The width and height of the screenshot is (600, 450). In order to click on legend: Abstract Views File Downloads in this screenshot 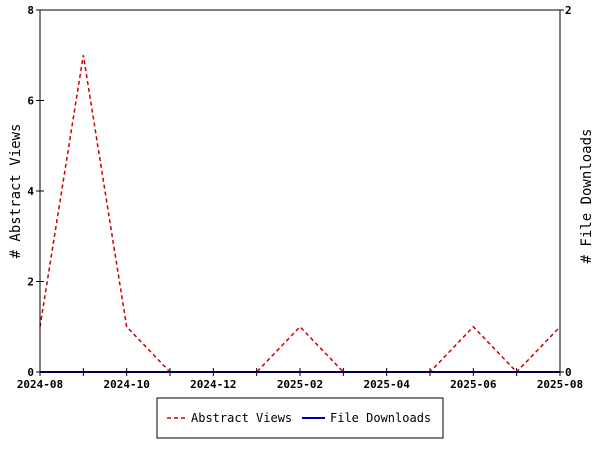, I will do `click(300, 418)`.